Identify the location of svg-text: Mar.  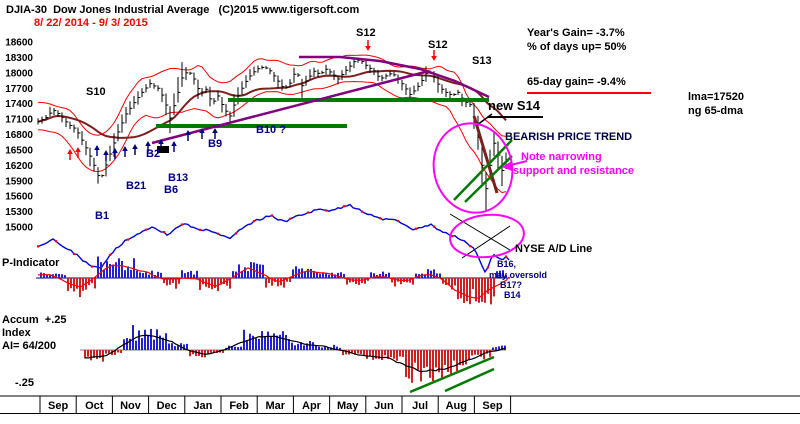
(276, 406).